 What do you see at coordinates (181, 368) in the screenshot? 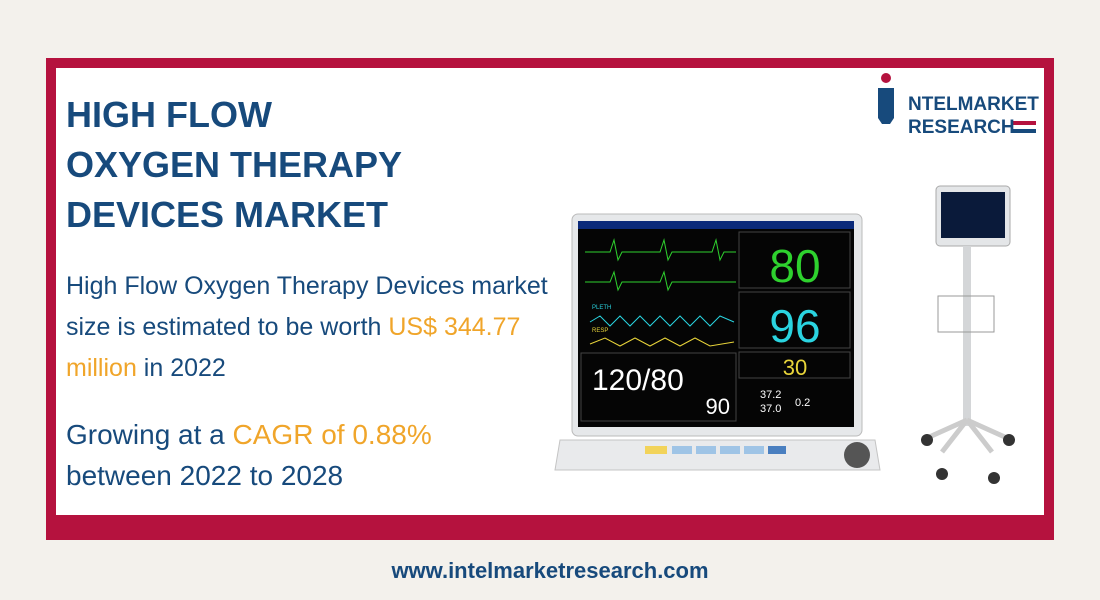
I see `text: in 2022` at bounding box center [181, 368].